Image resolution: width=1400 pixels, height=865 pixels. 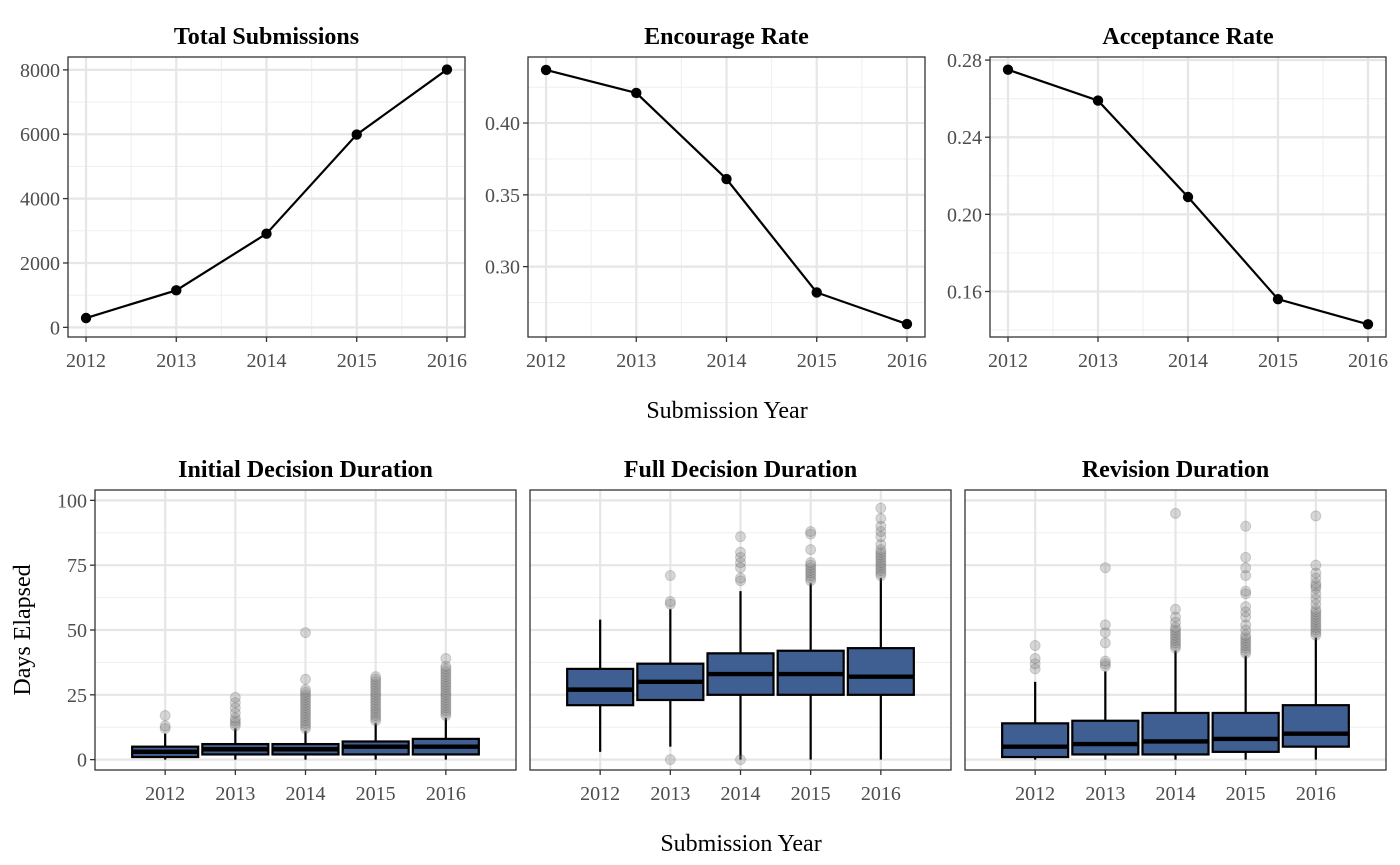 What do you see at coordinates (82, 761) in the screenshot?
I see `y-tick-label: 0` at bounding box center [82, 761].